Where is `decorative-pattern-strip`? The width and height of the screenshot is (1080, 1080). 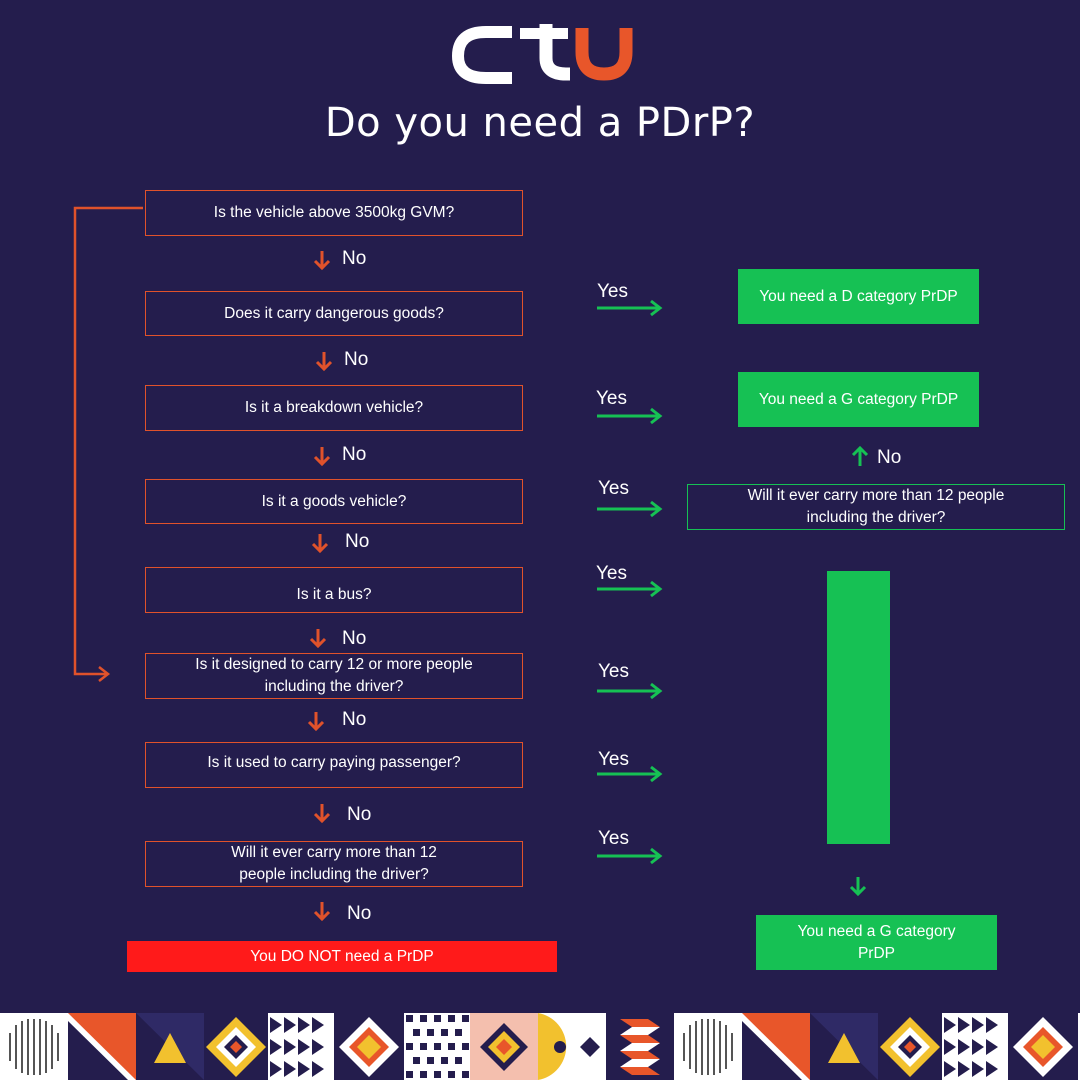 decorative-pattern-strip is located at coordinates (540, 1046).